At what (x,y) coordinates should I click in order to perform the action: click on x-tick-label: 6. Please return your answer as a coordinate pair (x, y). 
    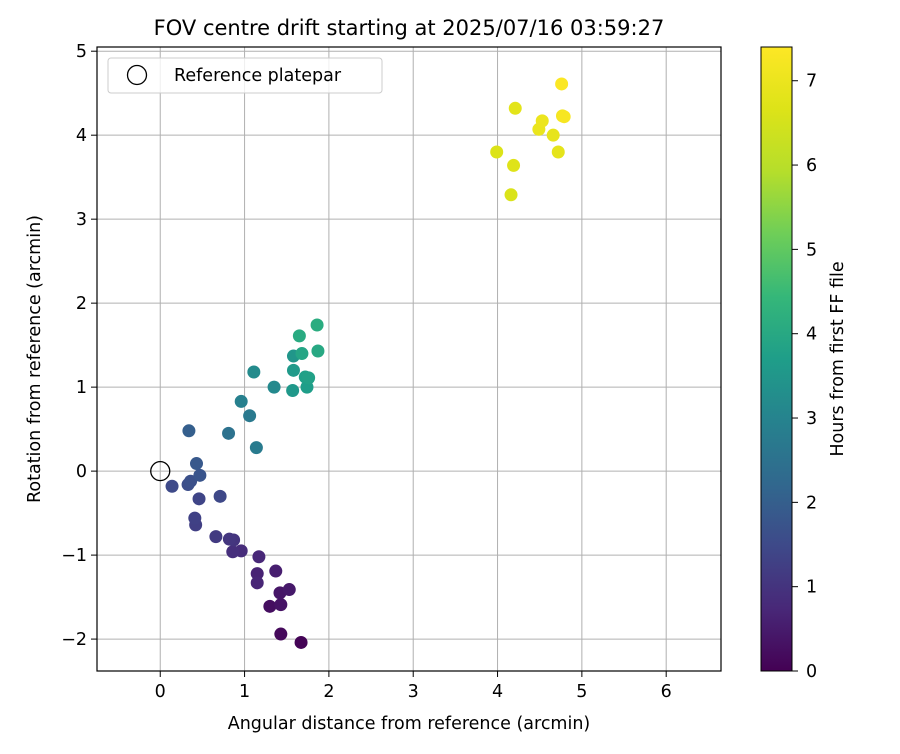
    Looking at the image, I should click on (666, 692).